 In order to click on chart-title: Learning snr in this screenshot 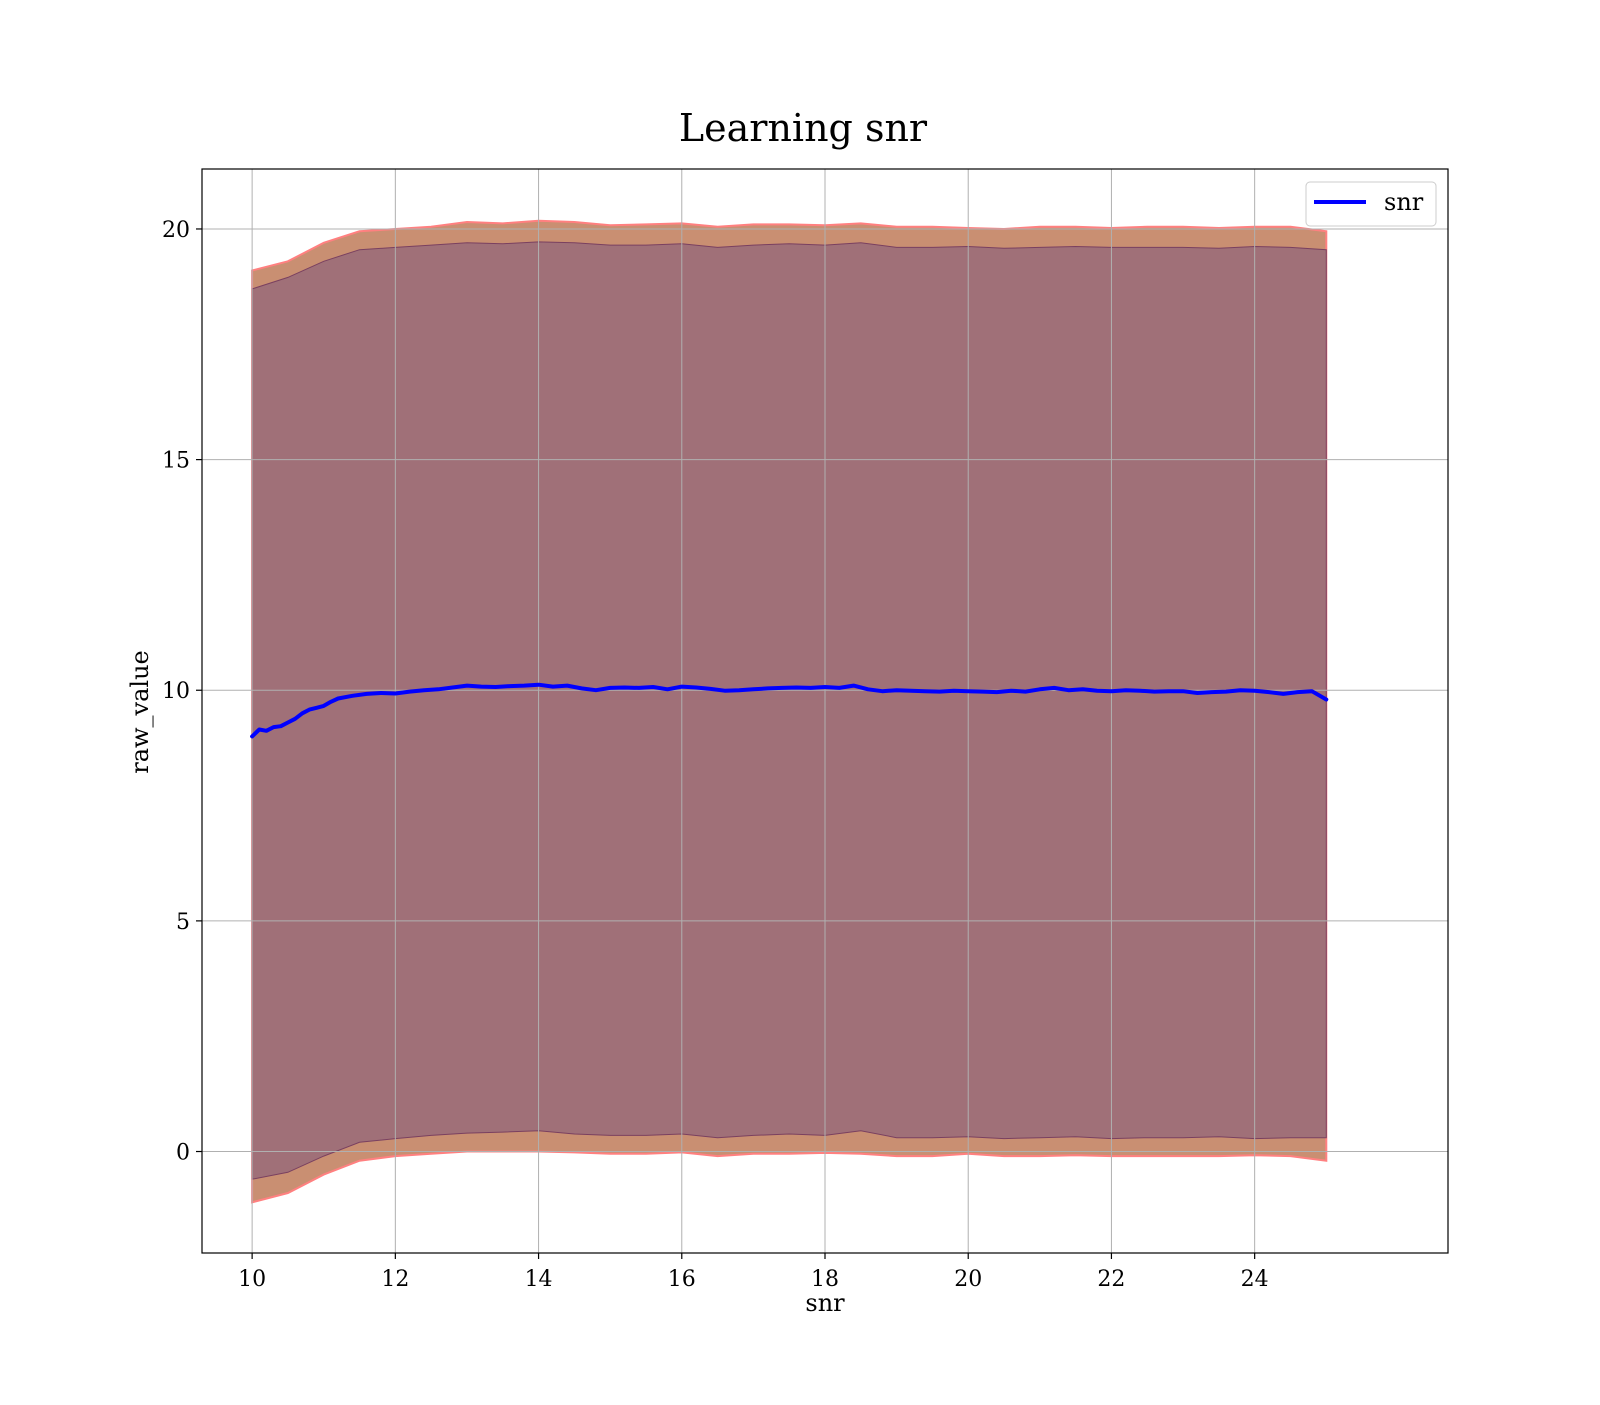, I will do `click(803, 128)`.